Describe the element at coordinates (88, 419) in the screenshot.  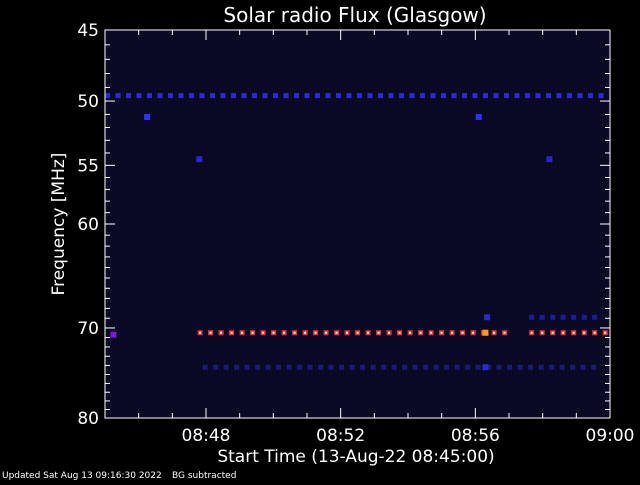
I see `y-tick-label: 80` at that location.